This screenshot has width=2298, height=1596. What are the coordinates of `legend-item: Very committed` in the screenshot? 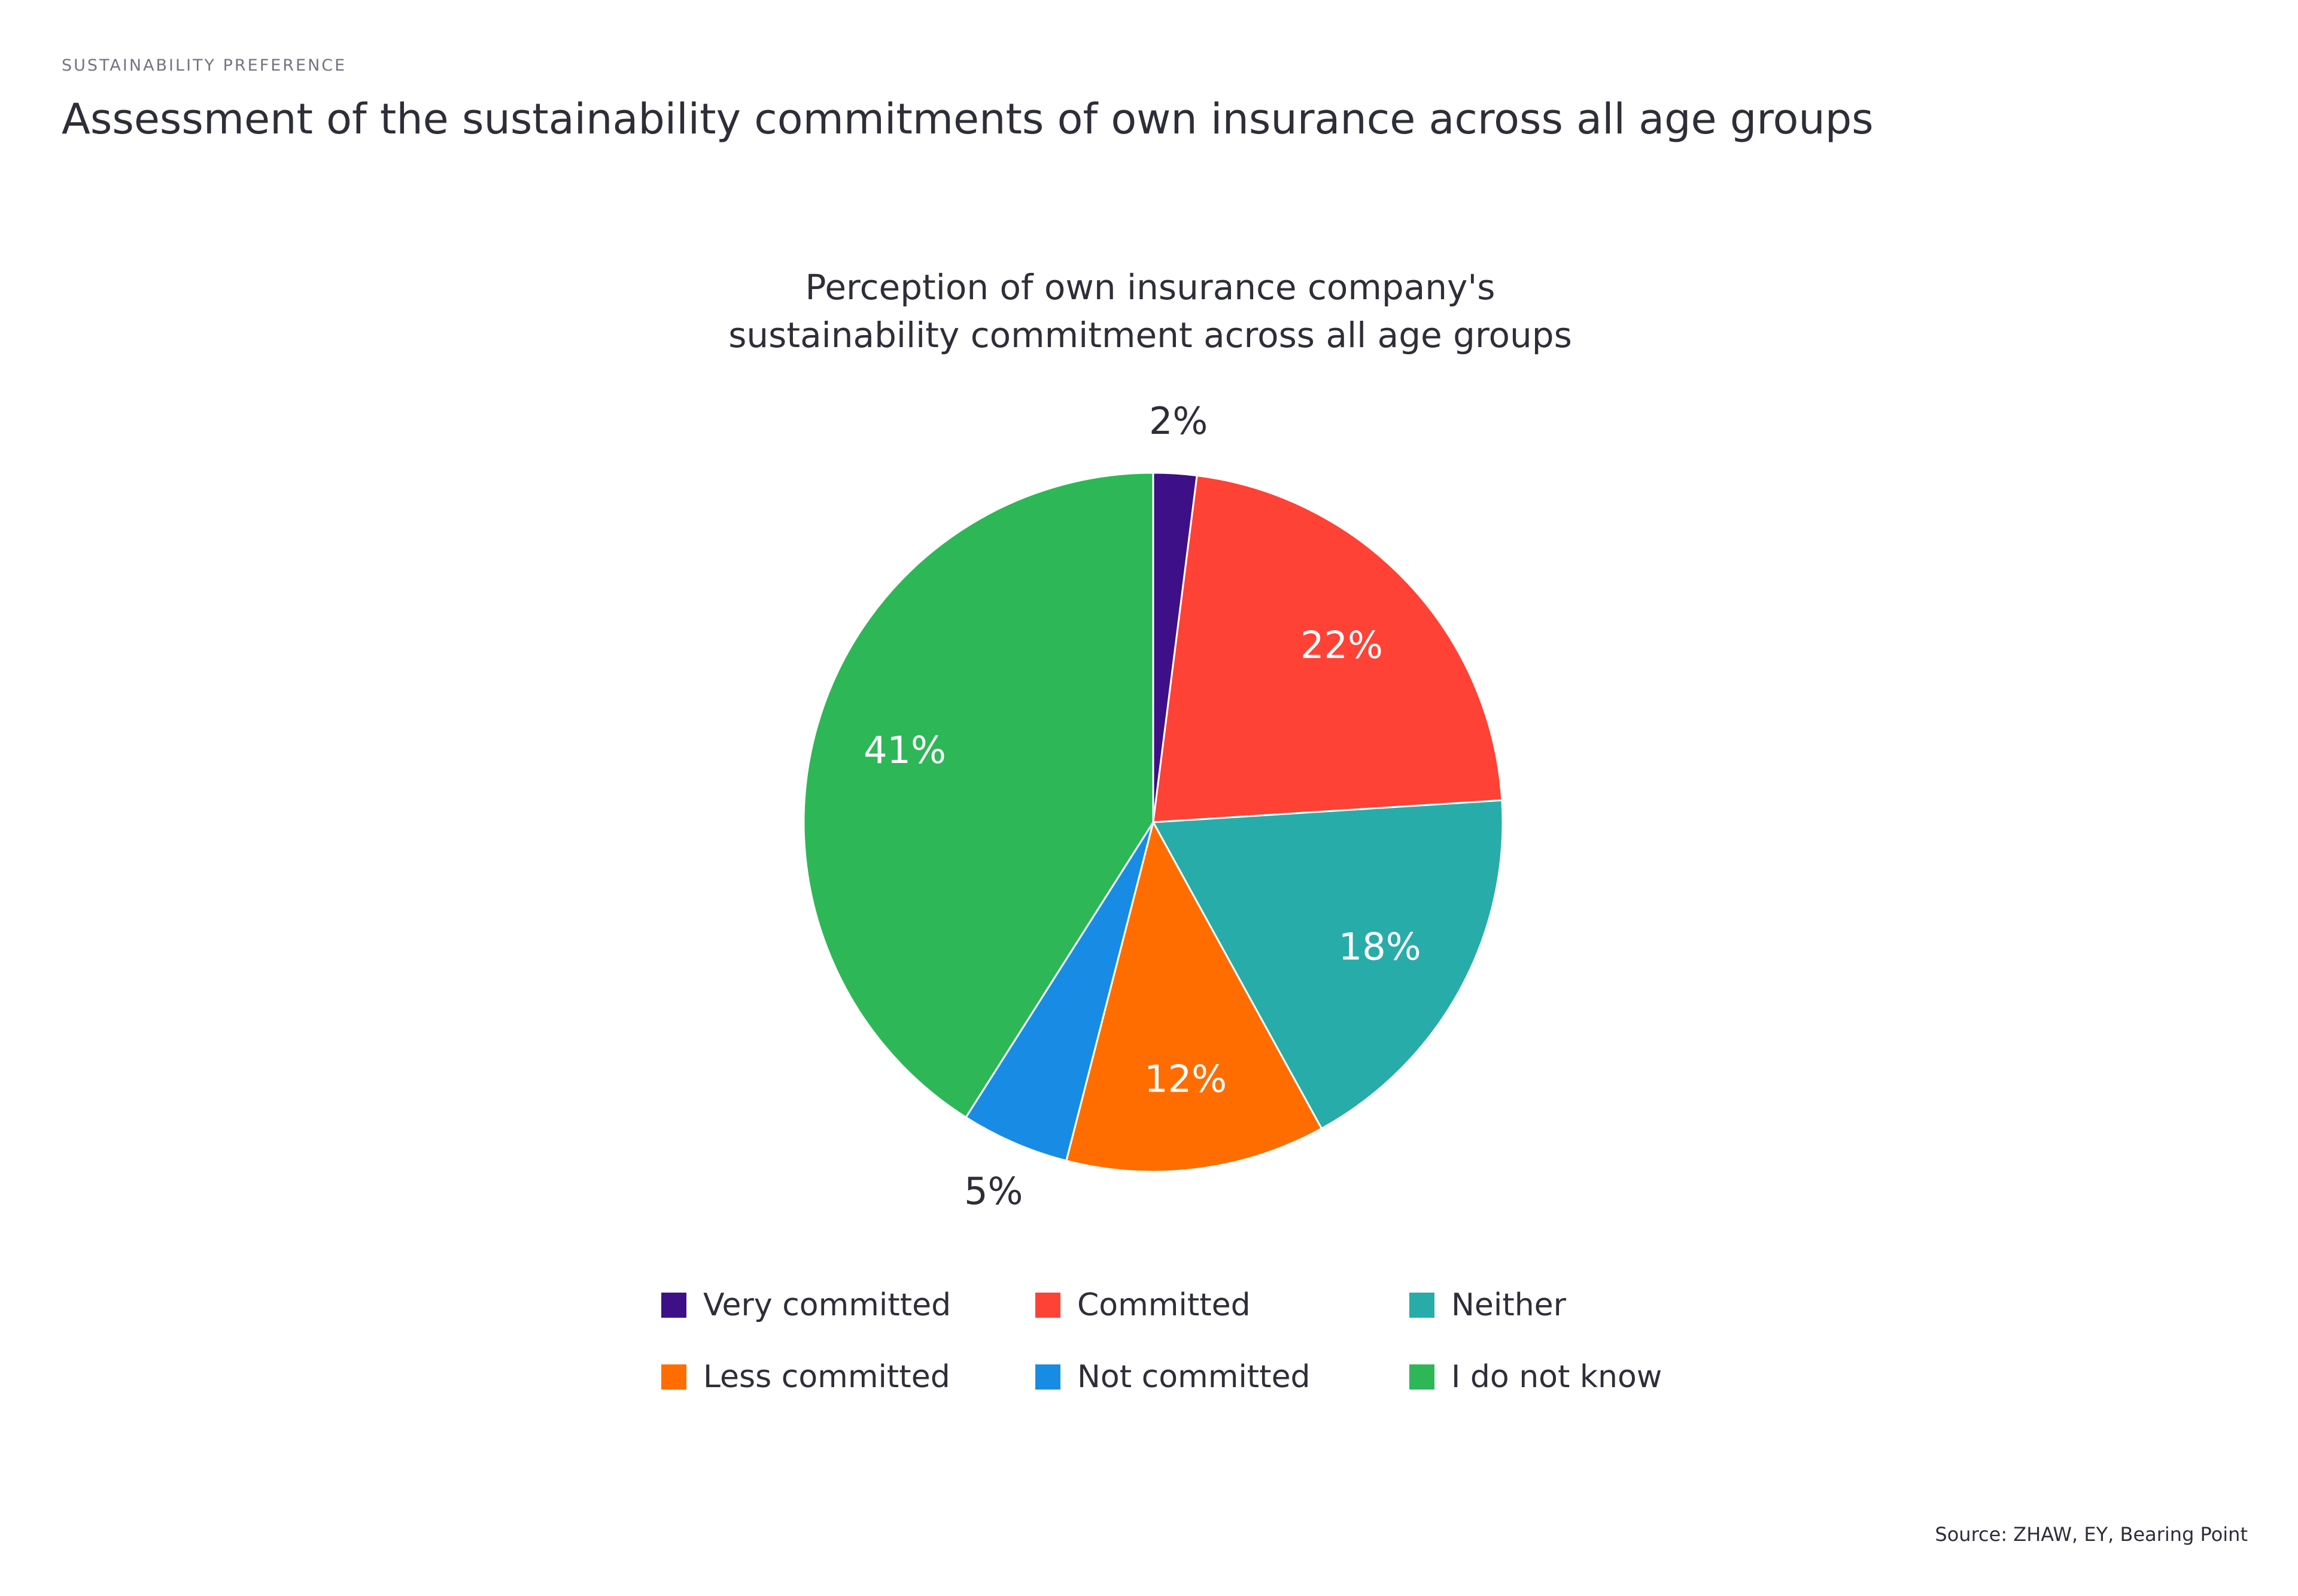 It's located at (848, 1306).